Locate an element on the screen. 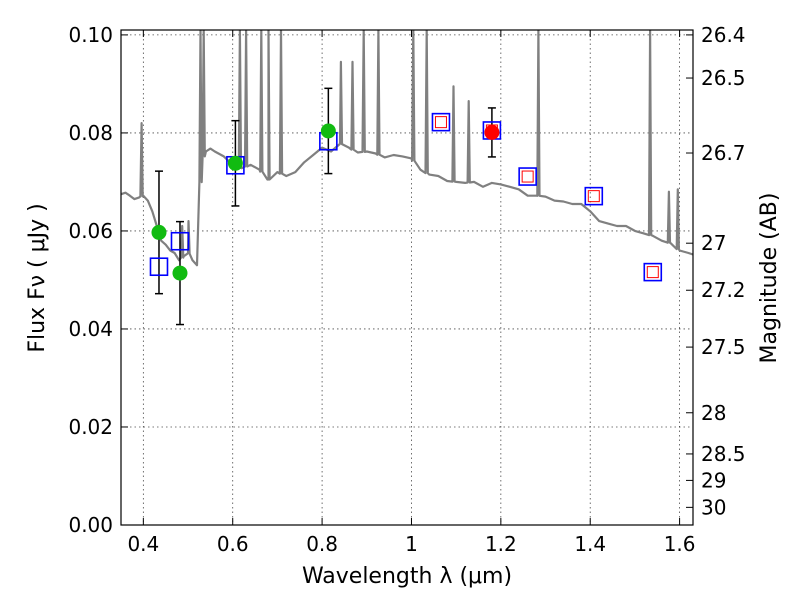  x-tick-label: 1.2 is located at coordinates (501, 544).